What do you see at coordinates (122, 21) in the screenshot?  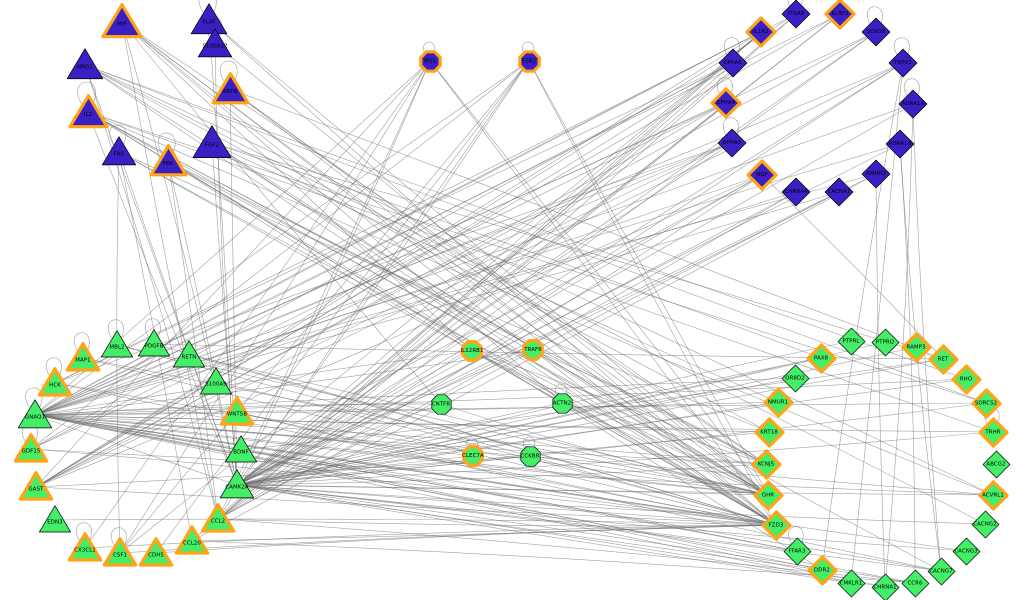 I see `graph-node-mif: MIF` at bounding box center [122, 21].